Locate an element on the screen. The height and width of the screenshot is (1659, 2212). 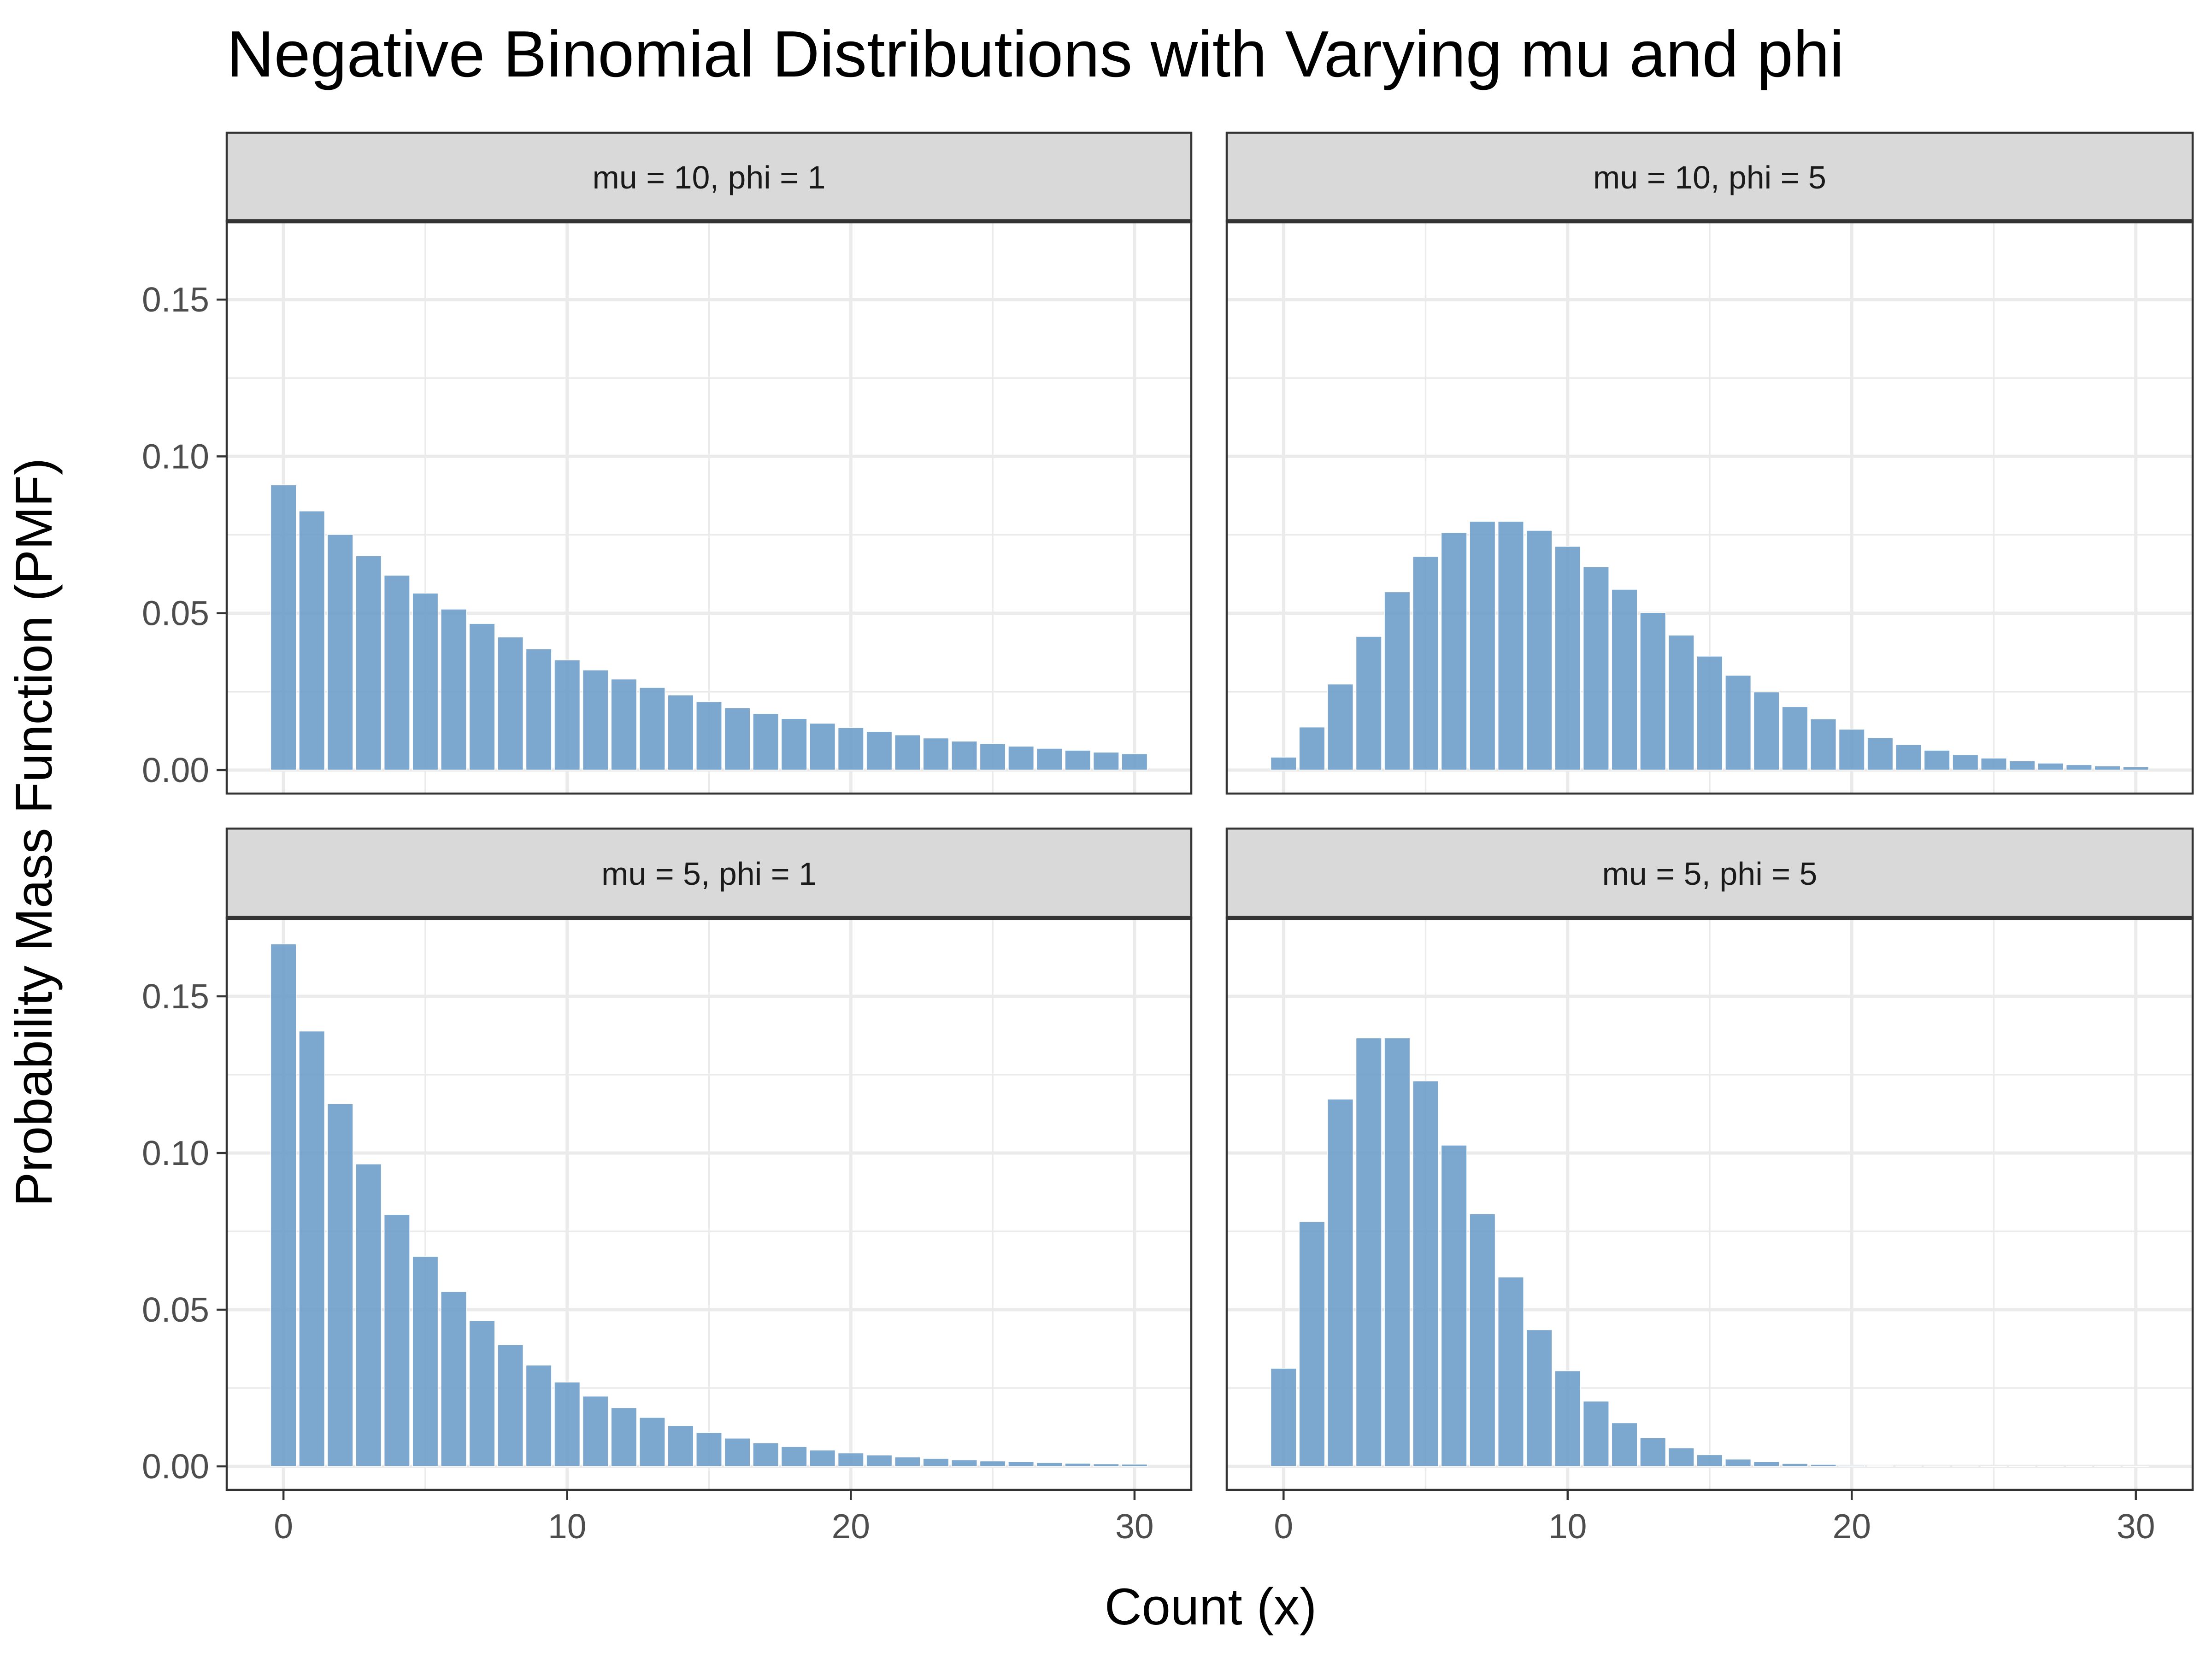
bar-series is located at coordinates (1709, 1252).